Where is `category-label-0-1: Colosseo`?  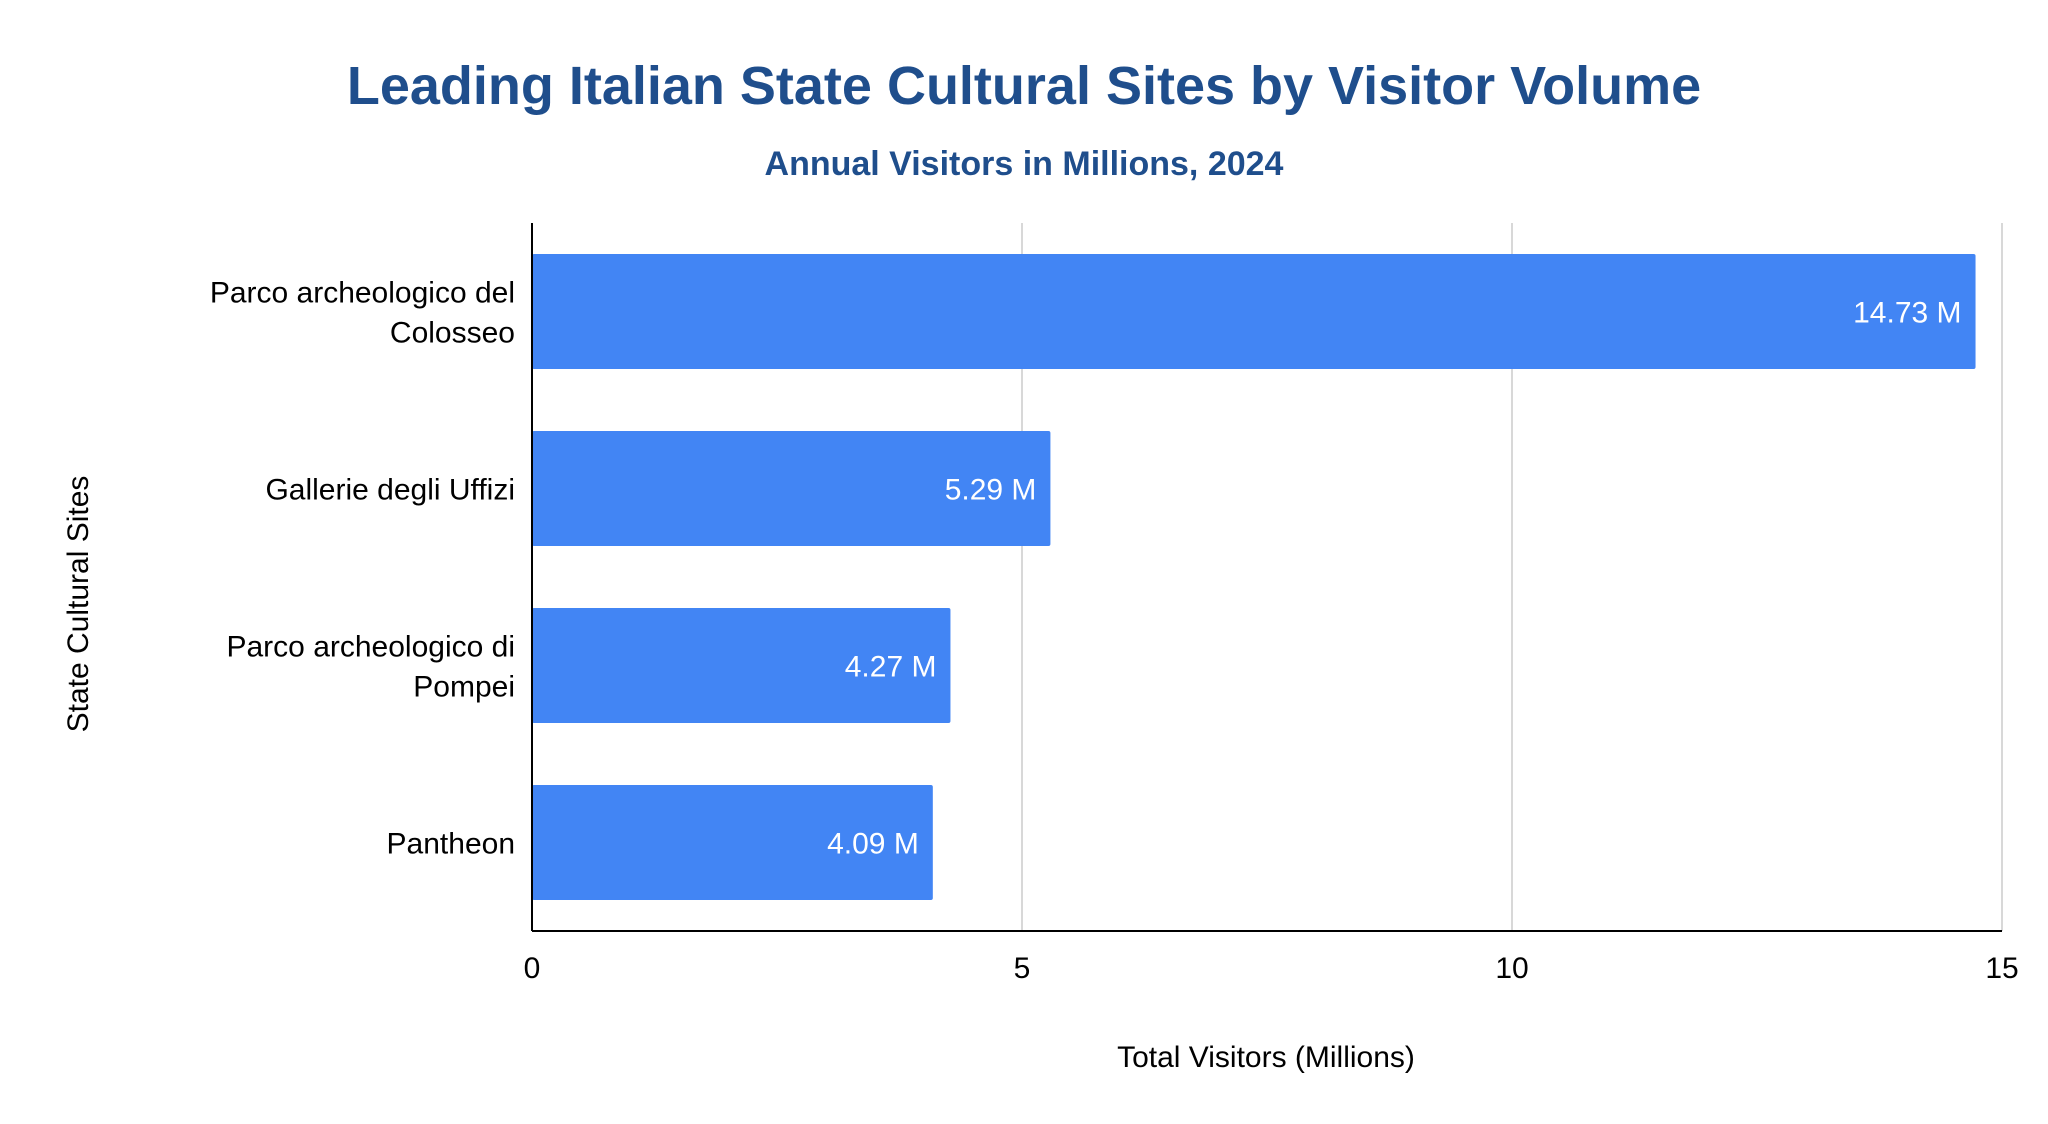 category-label-0-1: Colosseo is located at coordinates (452, 333).